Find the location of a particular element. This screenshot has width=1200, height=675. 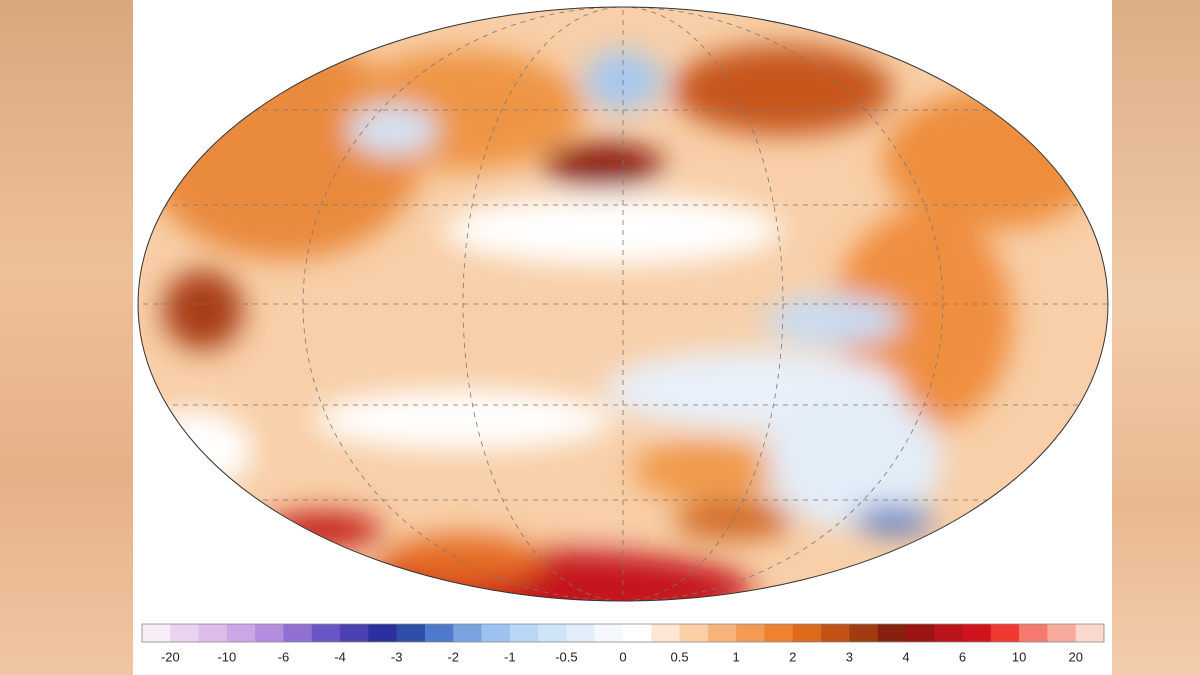

colorbar-label: -0.5 is located at coordinates (566, 656).